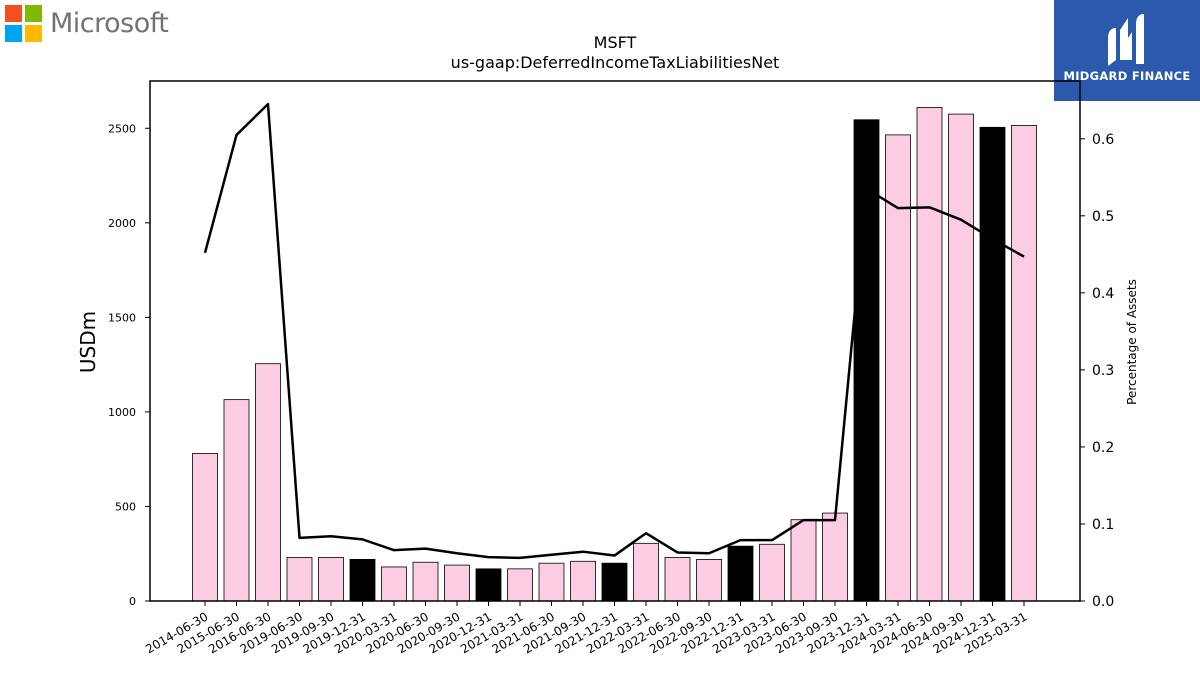 This screenshot has height=675, width=1200. Describe the element at coordinates (615, 42) in the screenshot. I see `chart-title: MSFT` at that location.